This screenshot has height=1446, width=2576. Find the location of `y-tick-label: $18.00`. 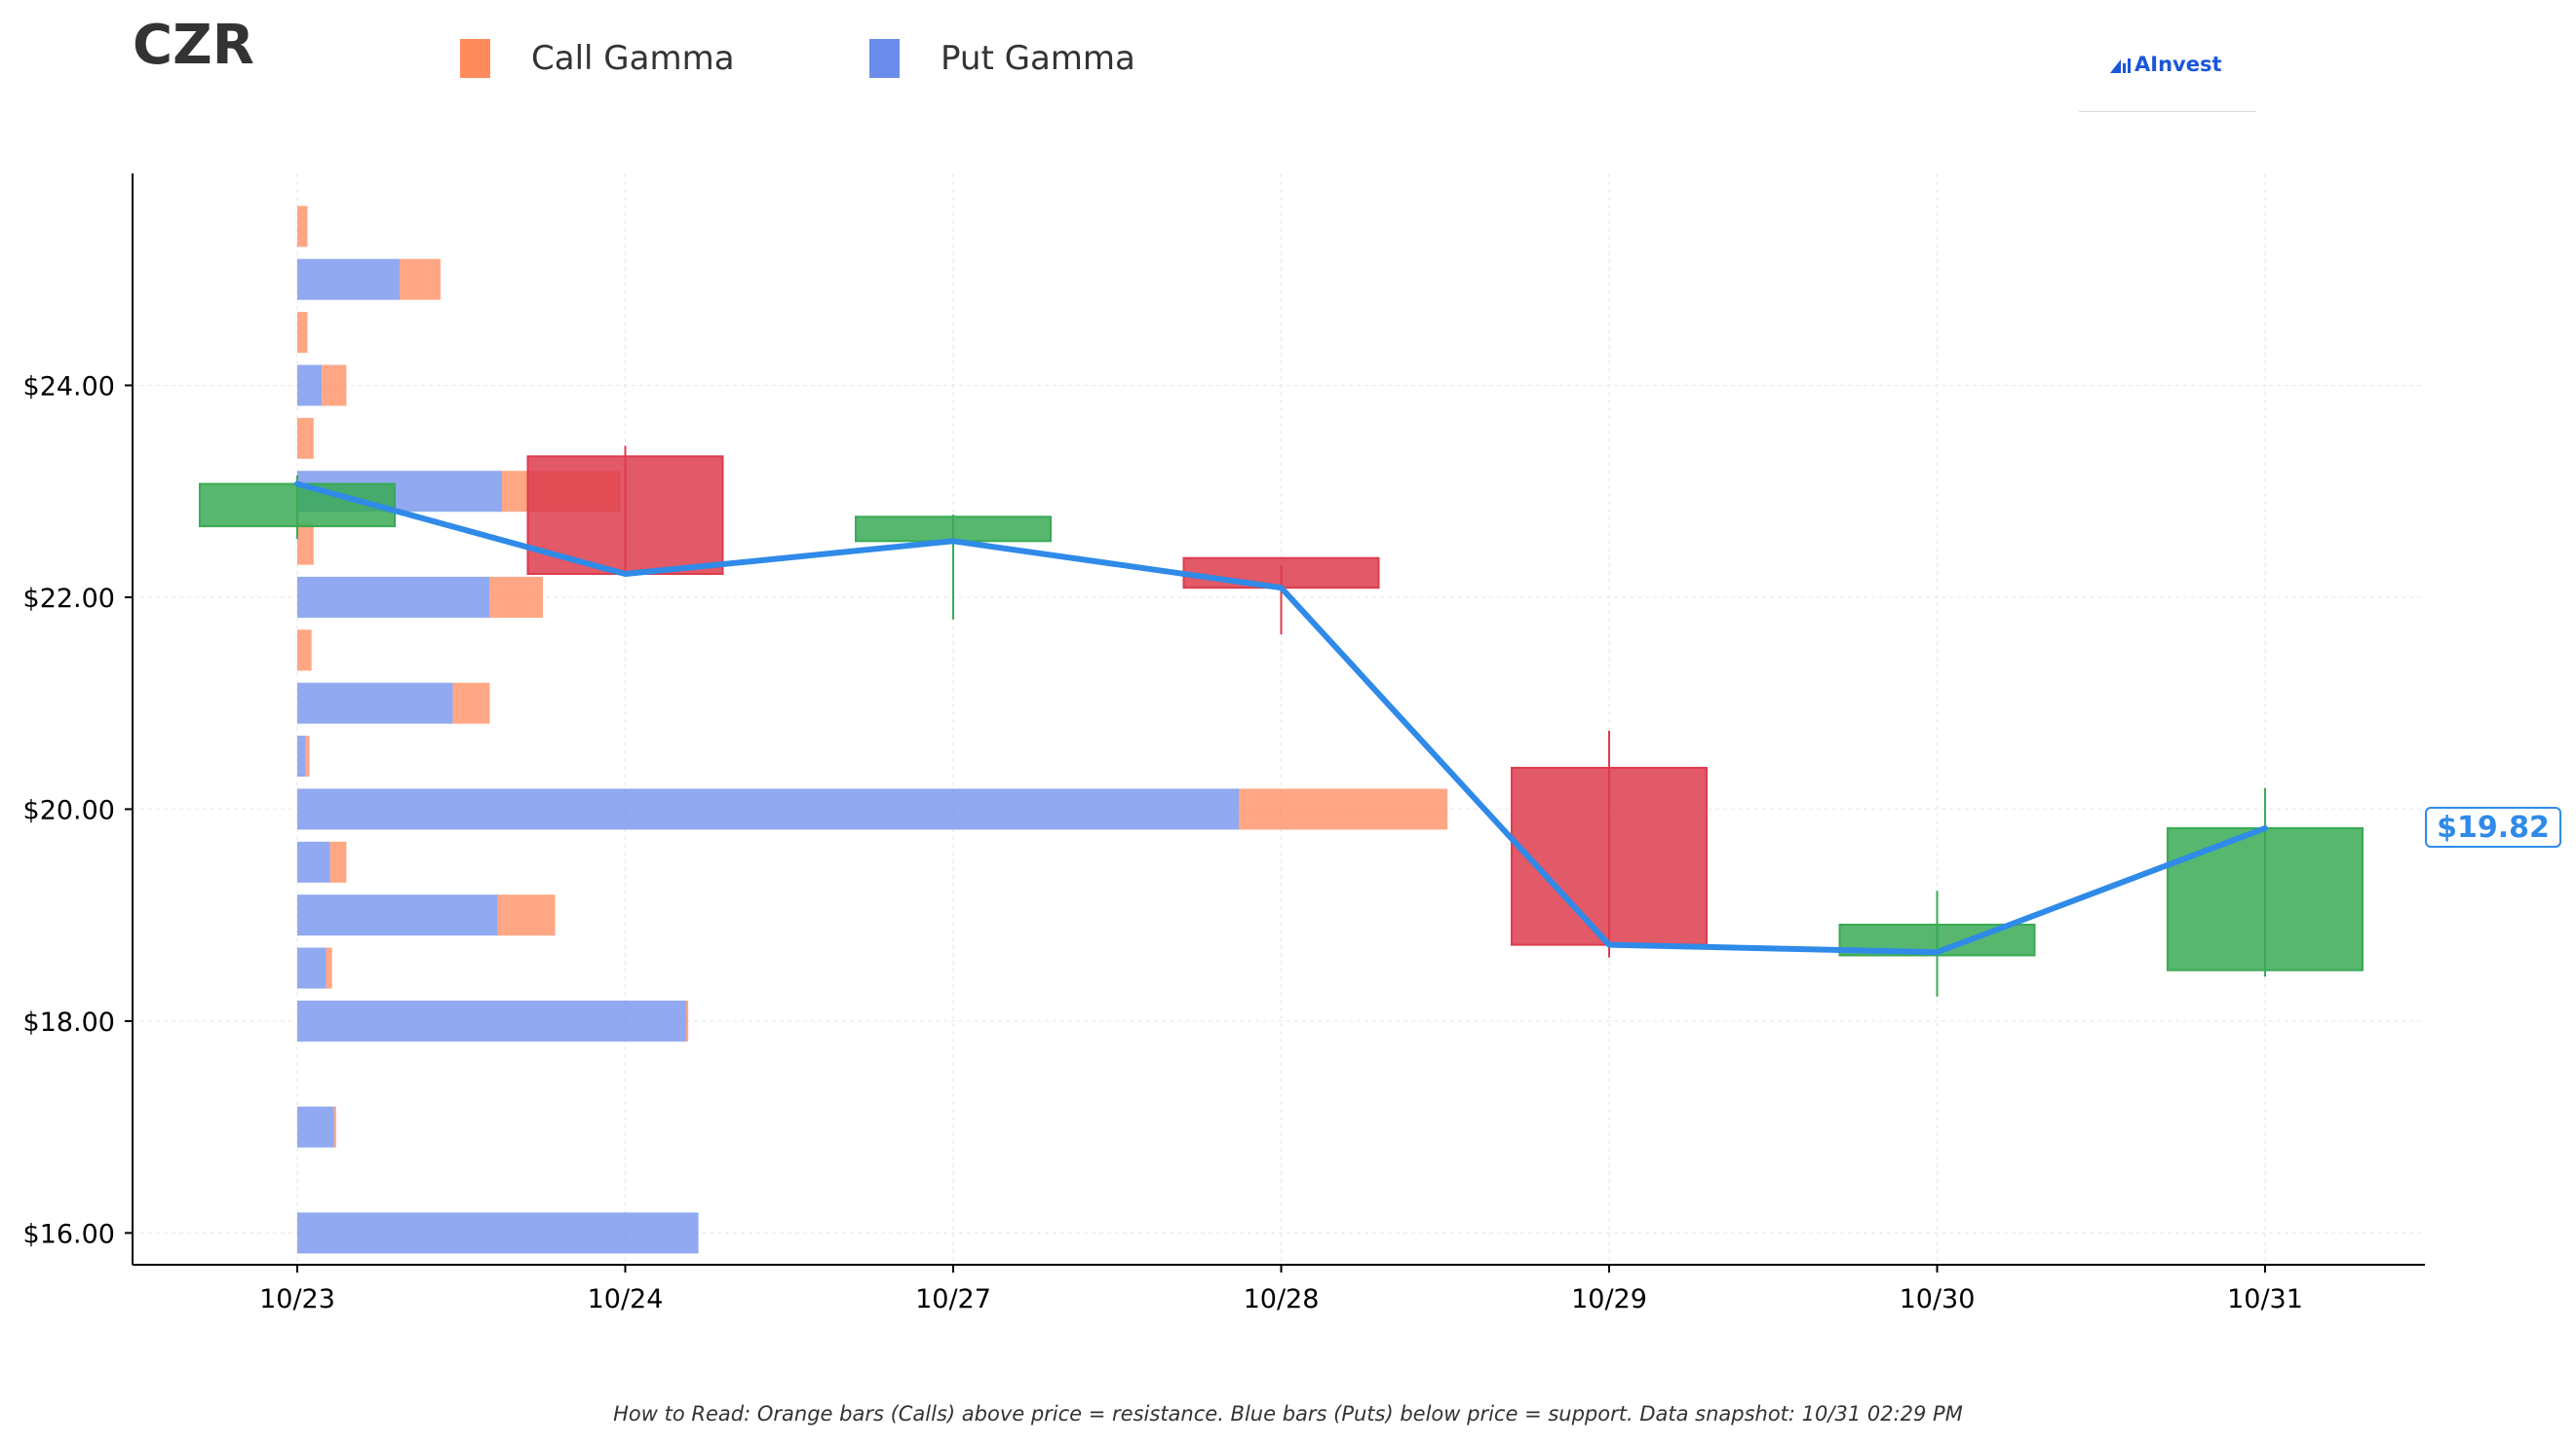

y-tick-label: $18.00 is located at coordinates (69, 1023).